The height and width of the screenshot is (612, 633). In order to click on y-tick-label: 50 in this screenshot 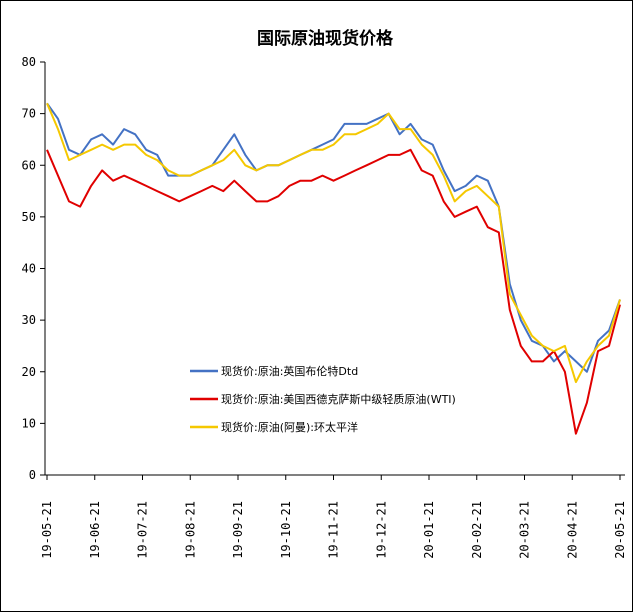, I will do `click(29, 217)`.